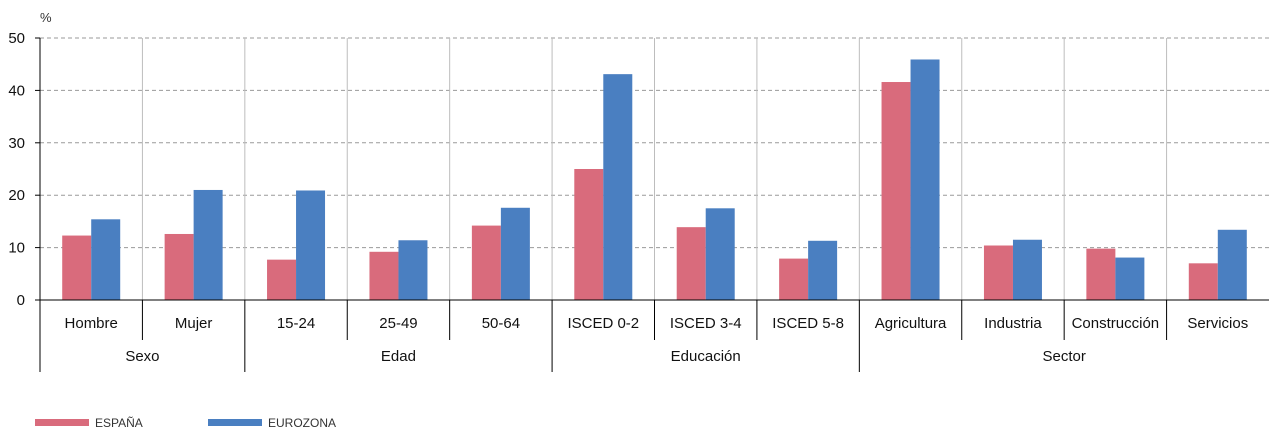  What do you see at coordinates (24, 169) in the screenshot?
I see `y-axis-ticks: 0 10 20 30 40 50` at bounding box center [24, 169].